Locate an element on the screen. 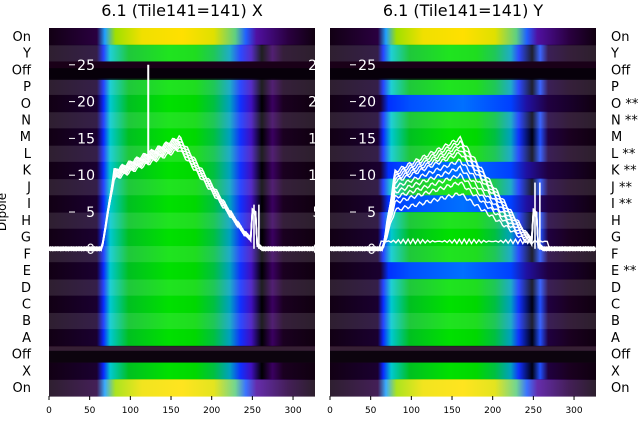 This screenshot has height=440, width=640. dipole-label: G is located at coordinates (26, 238).